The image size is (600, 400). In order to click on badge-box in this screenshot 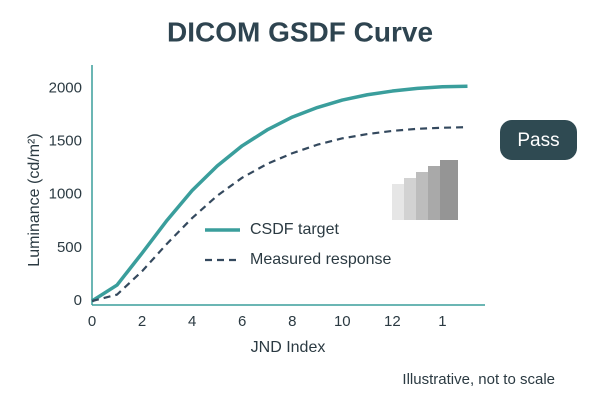, I will do `click(538, 140)`.